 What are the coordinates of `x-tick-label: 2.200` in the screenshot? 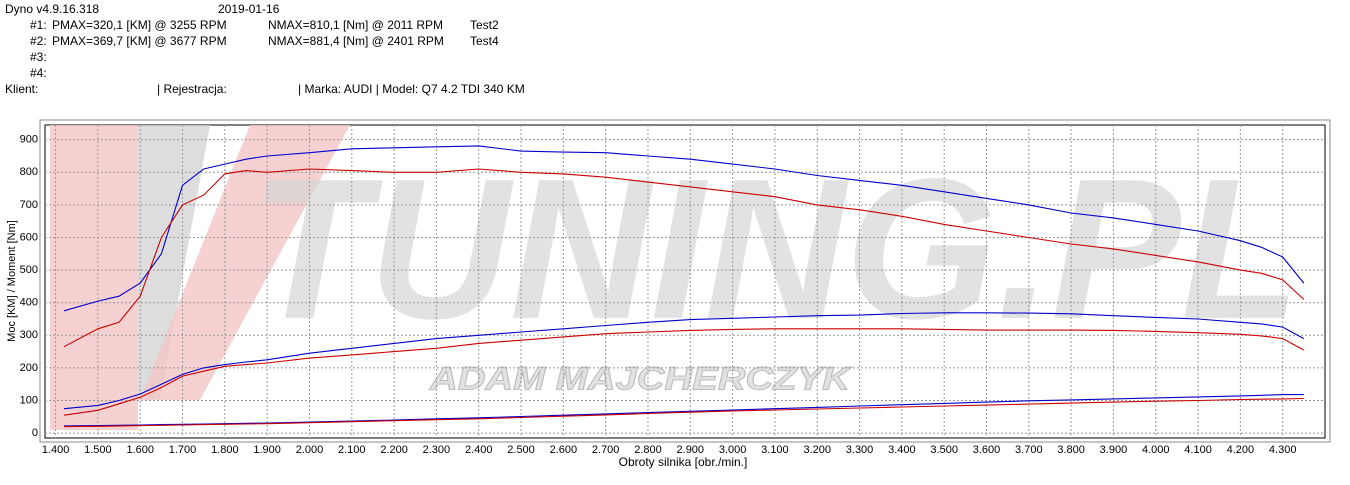 It's located at (394, 450).